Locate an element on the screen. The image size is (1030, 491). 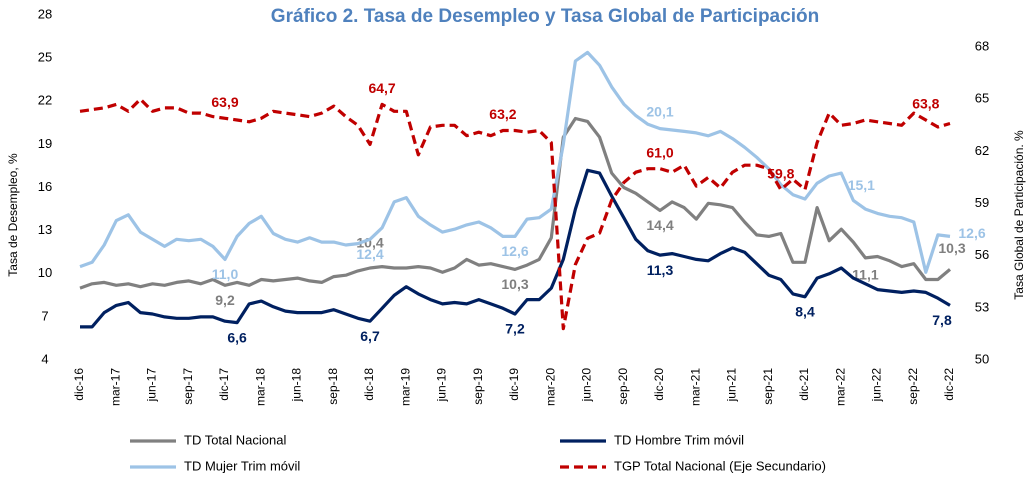
data-label: 6,7 is located at coordinates (370, 336).